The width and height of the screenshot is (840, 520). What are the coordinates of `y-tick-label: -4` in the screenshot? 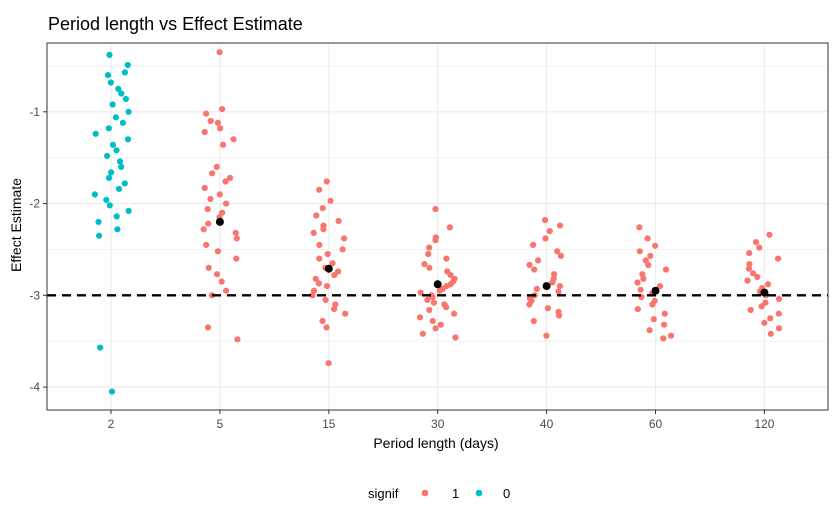 It's located at (34, 387).